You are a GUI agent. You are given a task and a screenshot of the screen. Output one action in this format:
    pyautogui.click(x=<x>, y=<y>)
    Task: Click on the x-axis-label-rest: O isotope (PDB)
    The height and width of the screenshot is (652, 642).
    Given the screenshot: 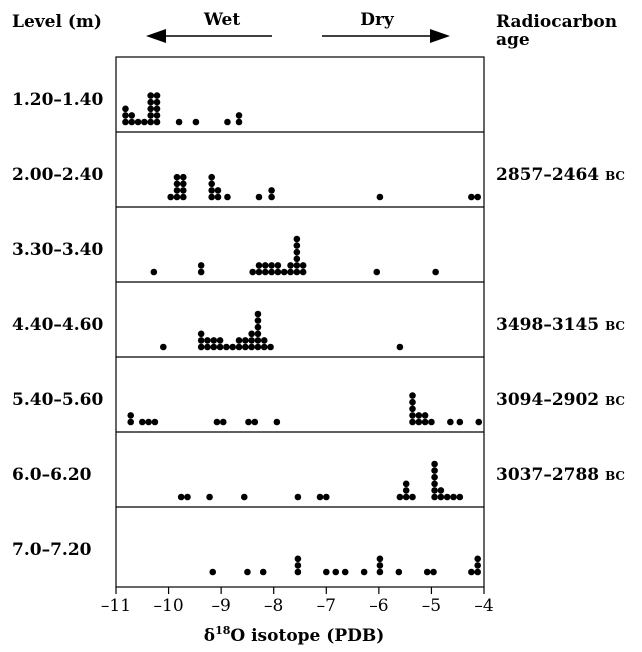 What is the action you would take?
    pyautogui.click(x=307, y=636)
    